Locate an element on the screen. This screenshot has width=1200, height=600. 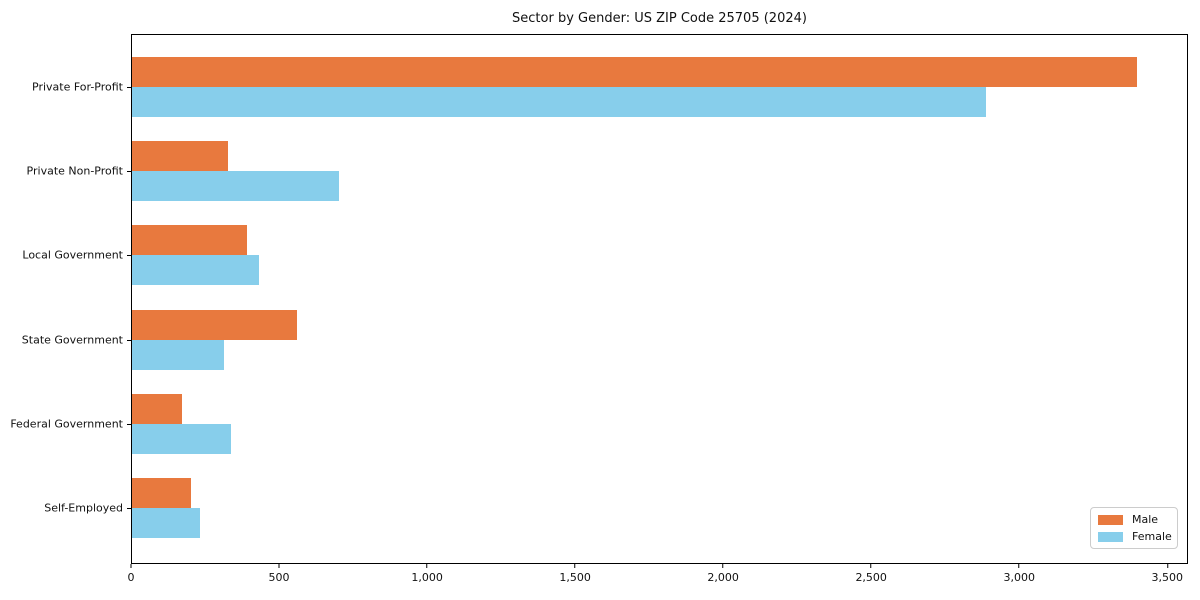
y-tick-label: Local Government is located at coordinates (72, 255).